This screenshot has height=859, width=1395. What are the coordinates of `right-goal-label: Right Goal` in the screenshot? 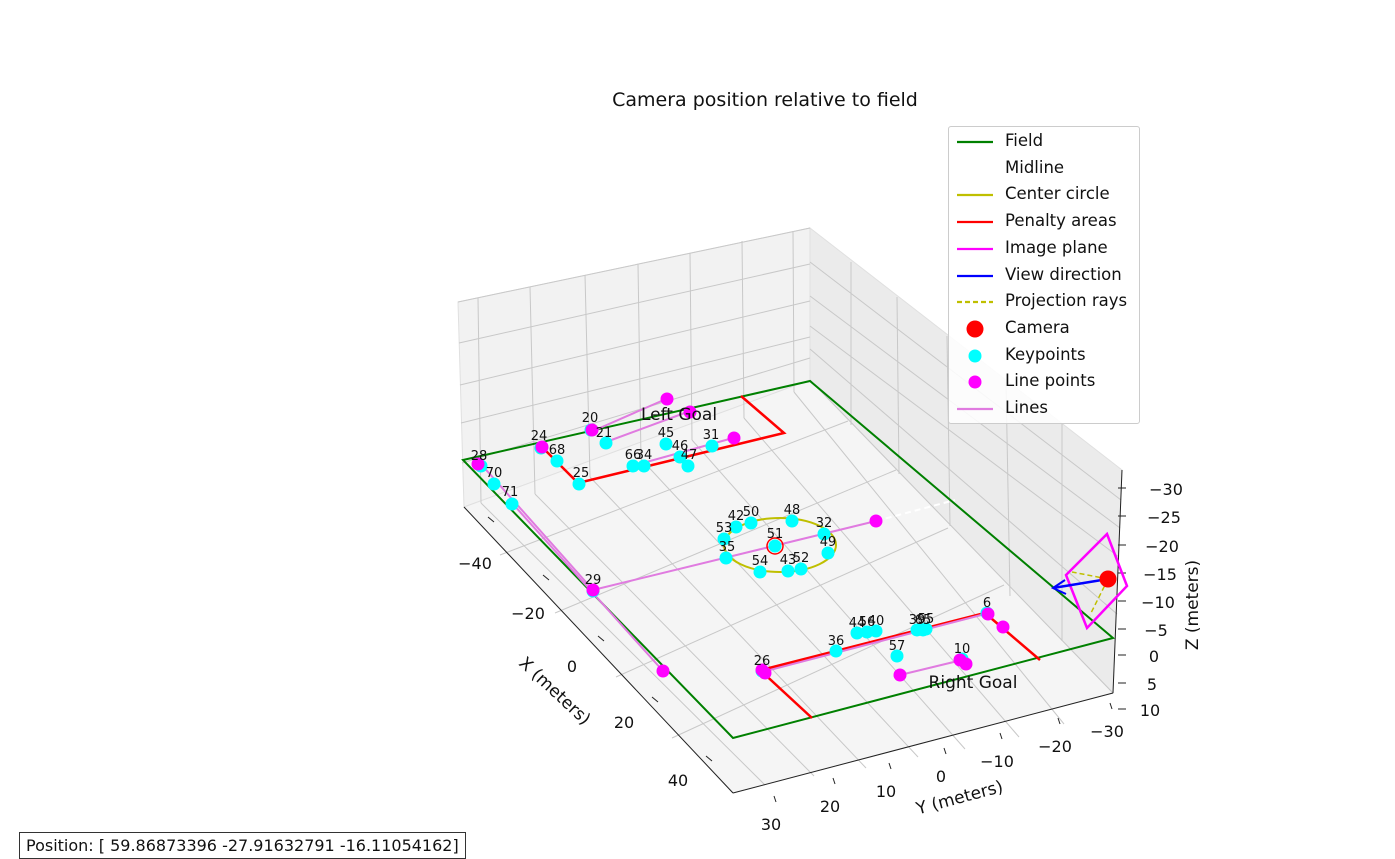 It's located at (973, 683).